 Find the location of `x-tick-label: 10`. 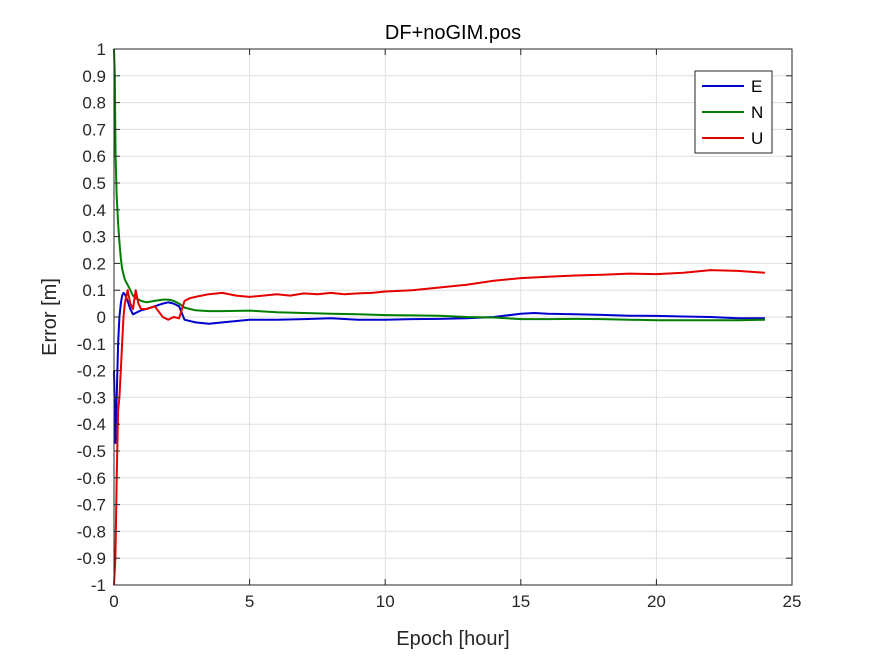

x-tick-label: 10 is located at coordinates (385, 601).